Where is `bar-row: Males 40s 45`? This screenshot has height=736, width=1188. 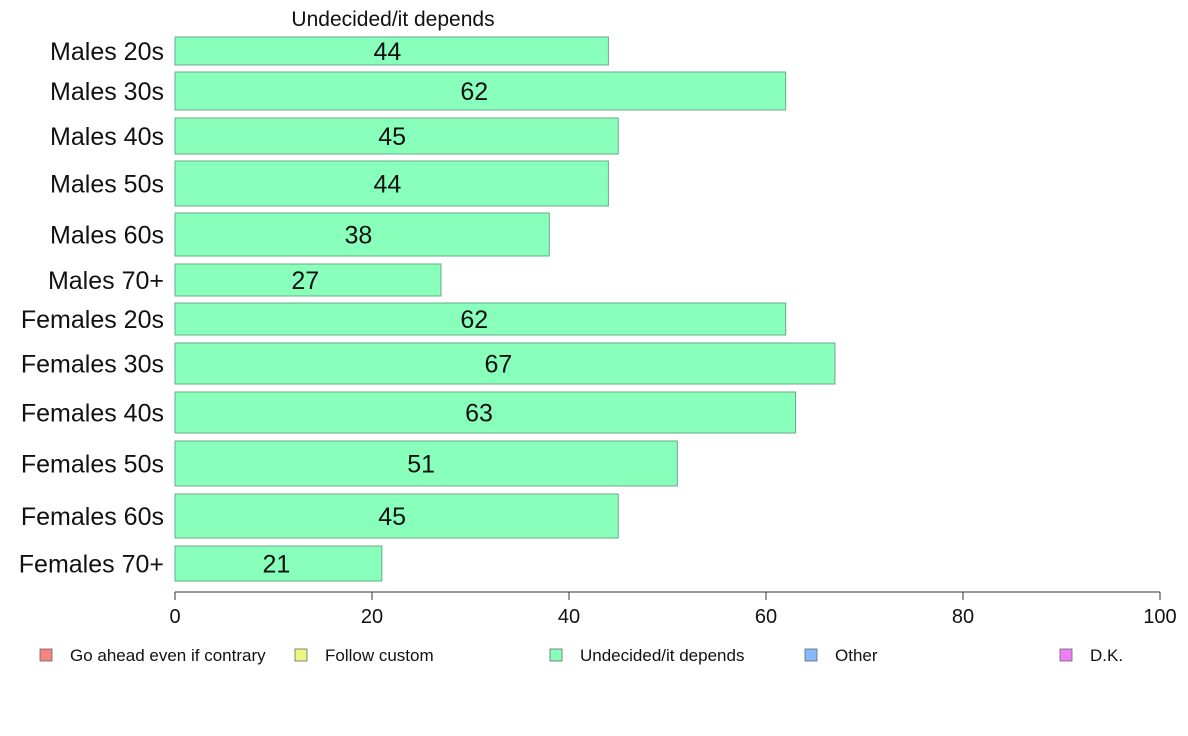 bar-row: Males 40s 45 is located at coordinates (334, 136).